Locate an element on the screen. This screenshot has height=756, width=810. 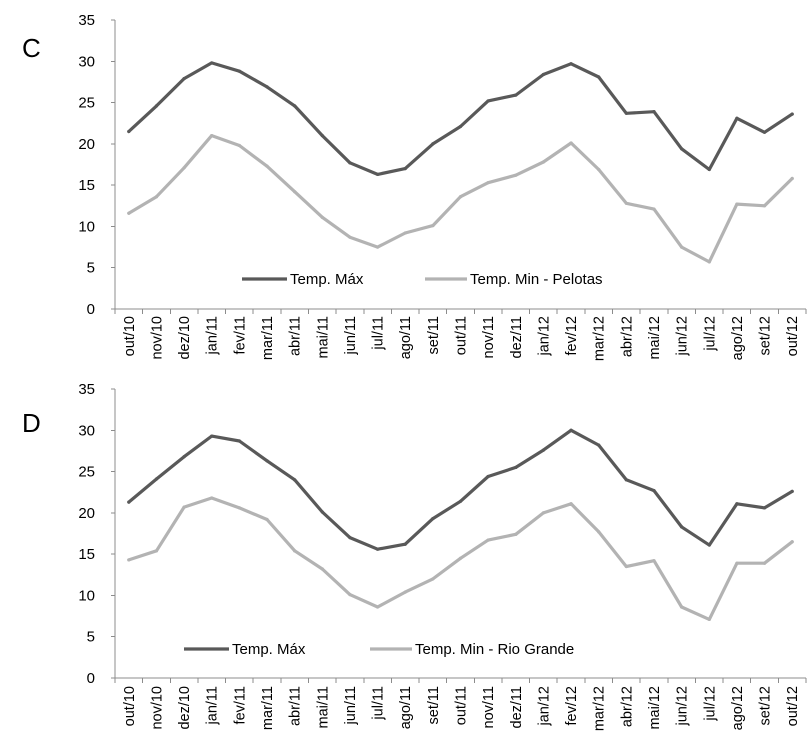
x-tick-label: jan/11 is located at coordinates (213, 335).